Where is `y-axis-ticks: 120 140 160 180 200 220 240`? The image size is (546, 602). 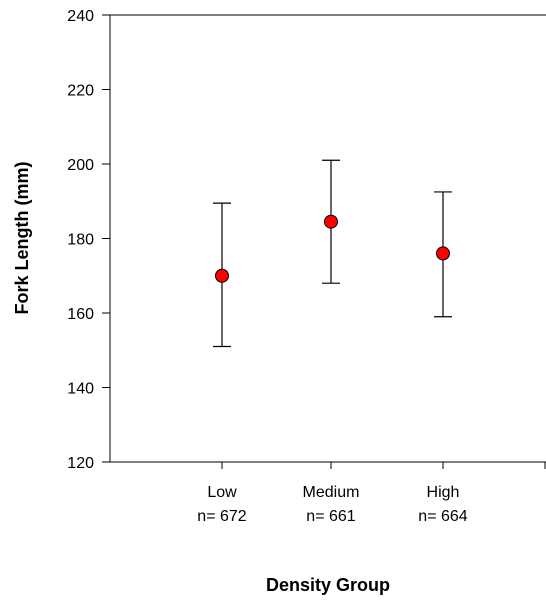
y-axis-ticks: 120 140 160 180 200 220 240 is located at coordinates (88, 240).